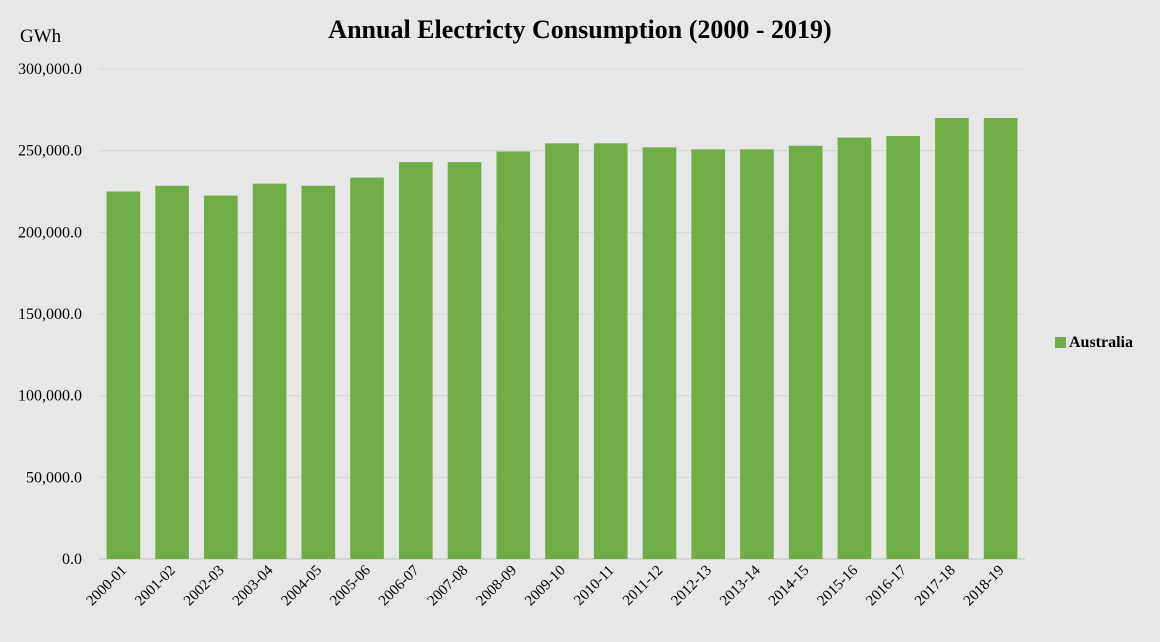 This screenshot has height=642, width=1160. Describe the element at coordinates (50, 396) in the screenshot. I see `y-tick-label: 100,000.0` at that location.